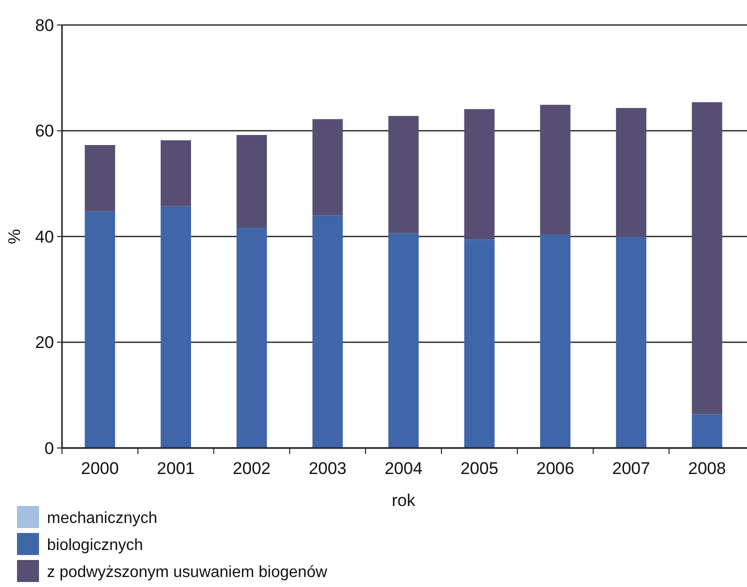 The height and width of the screenshot is (587, 747). What do you see at coordinates (100, 468) in the screenshot?
I see `x-tick-label: 2000` at bounding box center [100, 468].